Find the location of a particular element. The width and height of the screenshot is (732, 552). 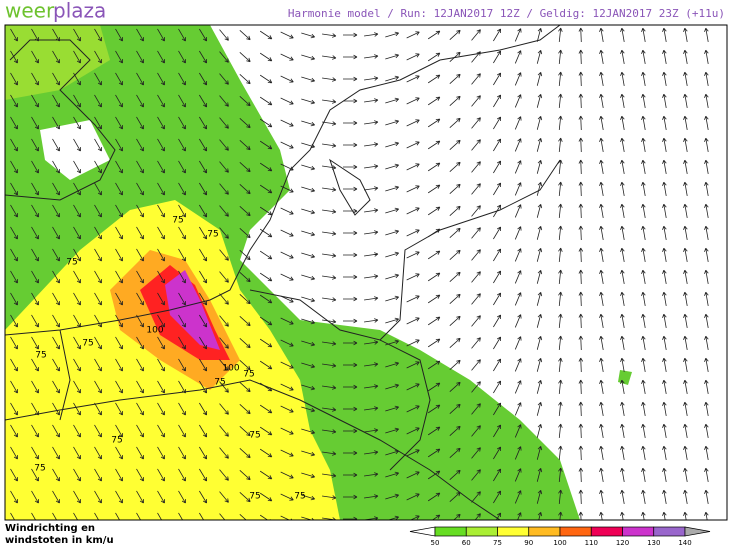

logo-plaza: plaza is located at coordinates (79, 11).